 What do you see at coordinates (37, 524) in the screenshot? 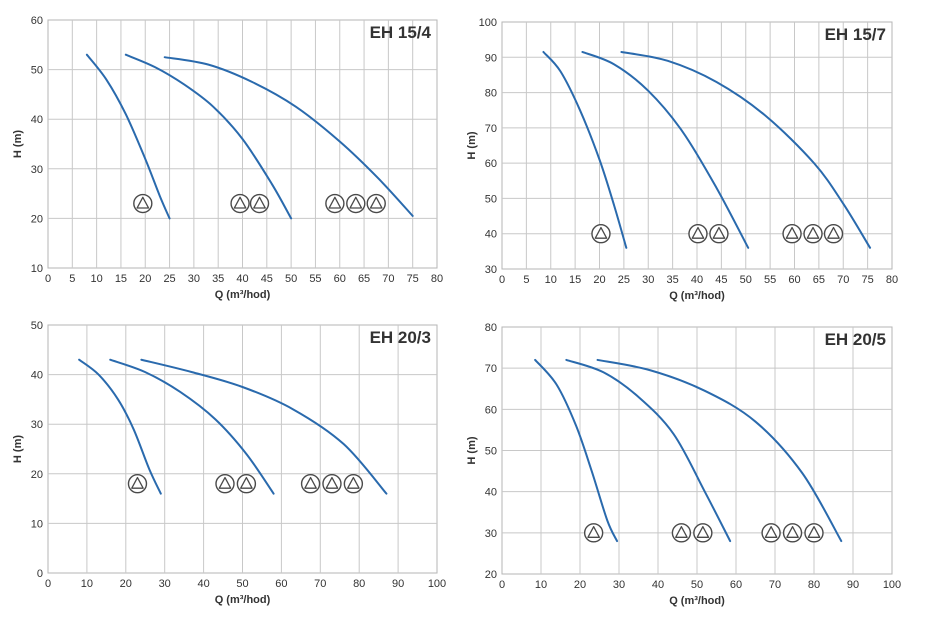
I see `y-tick-label: 10` at bounding box center [37, 524].